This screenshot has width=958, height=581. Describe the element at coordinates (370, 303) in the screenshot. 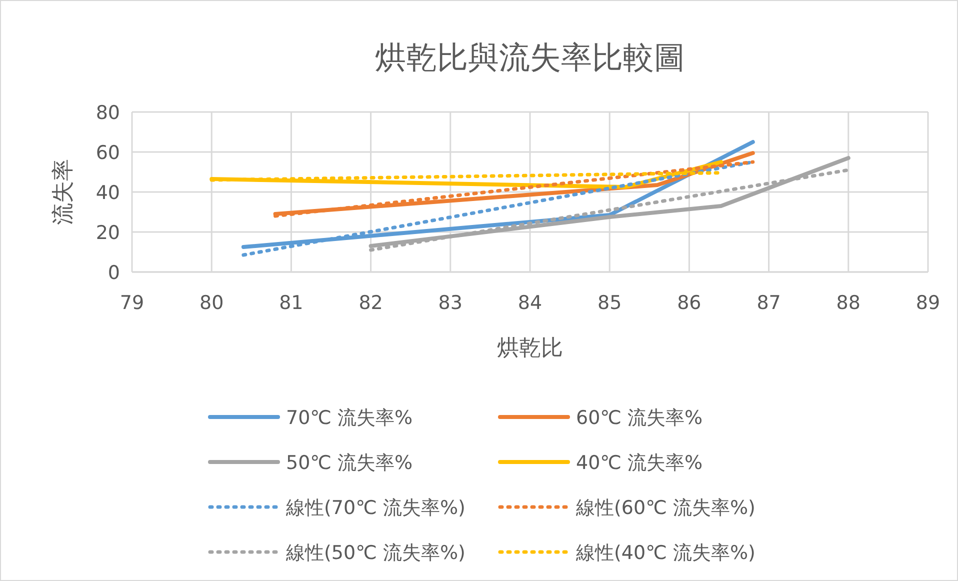

I see `x-tick-label: 82` at that location.